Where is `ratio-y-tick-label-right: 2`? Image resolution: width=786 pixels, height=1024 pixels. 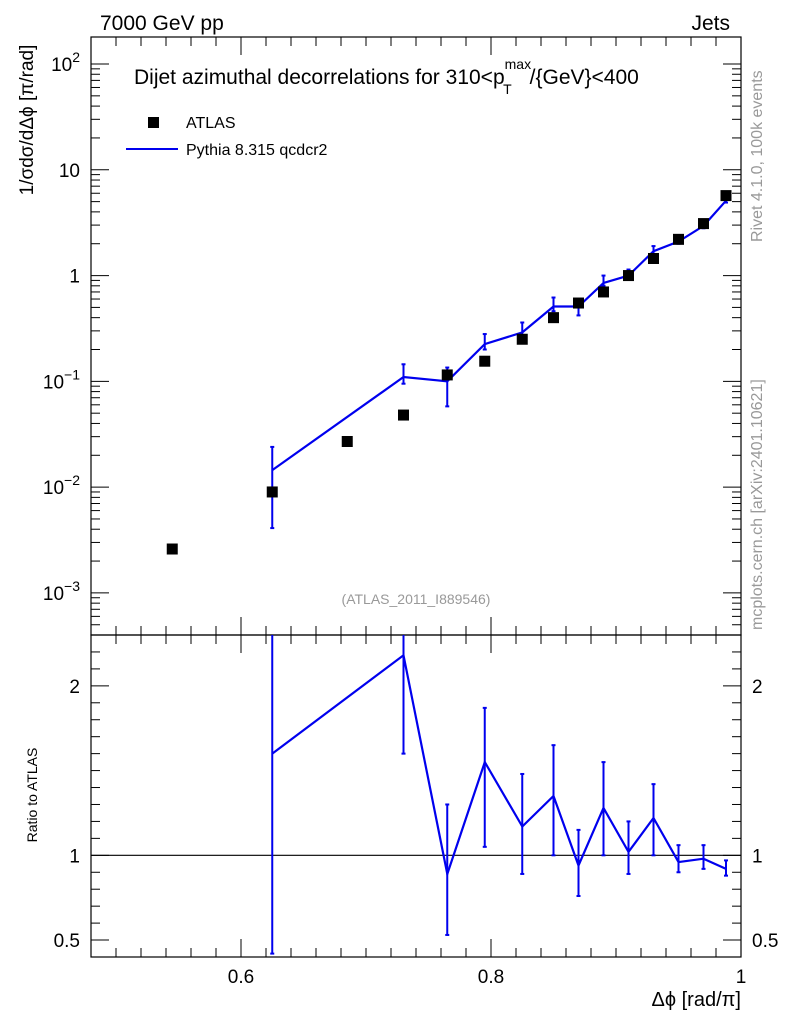 ratio-y-tick-label-right: 2 is located at coordinates (757, 687).